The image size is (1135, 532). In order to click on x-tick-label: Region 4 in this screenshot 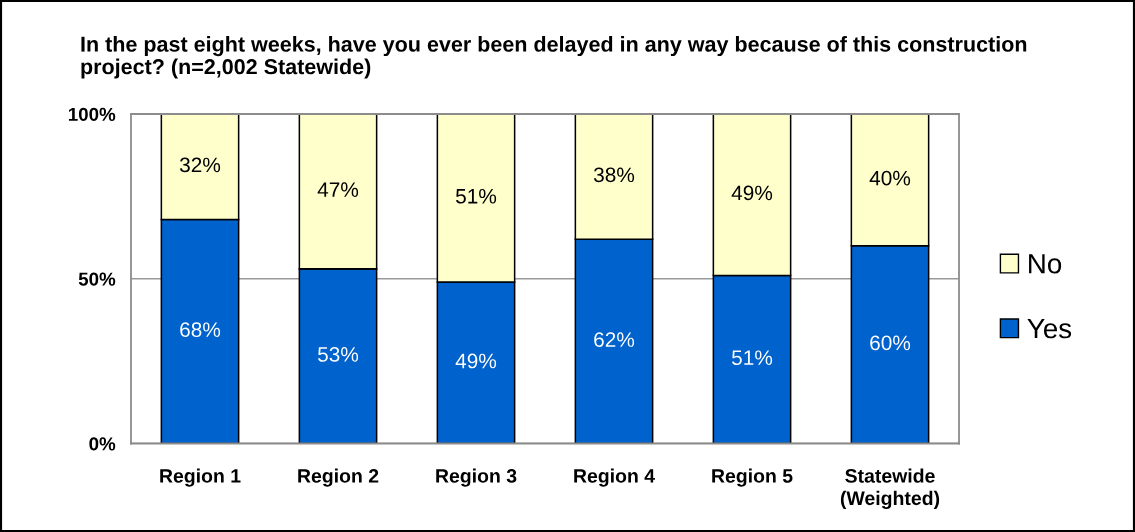, I will do `click(614, 477)`.